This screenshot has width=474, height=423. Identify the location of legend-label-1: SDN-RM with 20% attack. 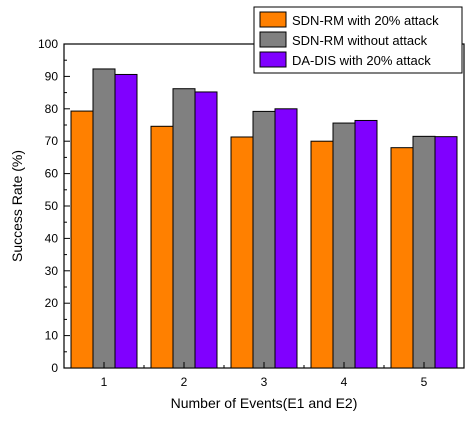
(365, 20).